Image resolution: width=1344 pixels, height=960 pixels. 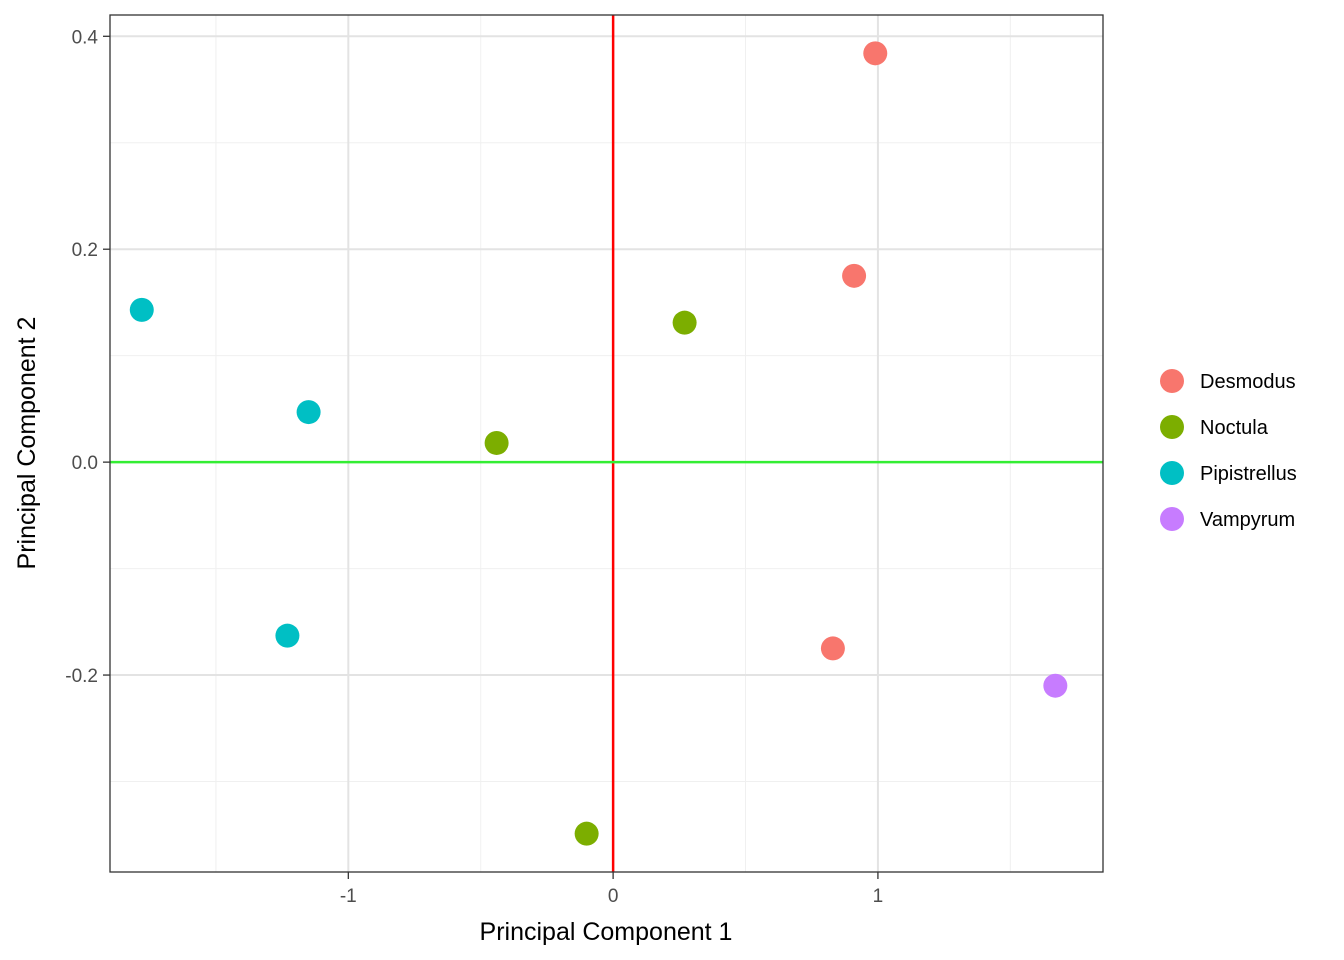 I want to click on y-tick-label: 0.0, so click(x=85, y=463).